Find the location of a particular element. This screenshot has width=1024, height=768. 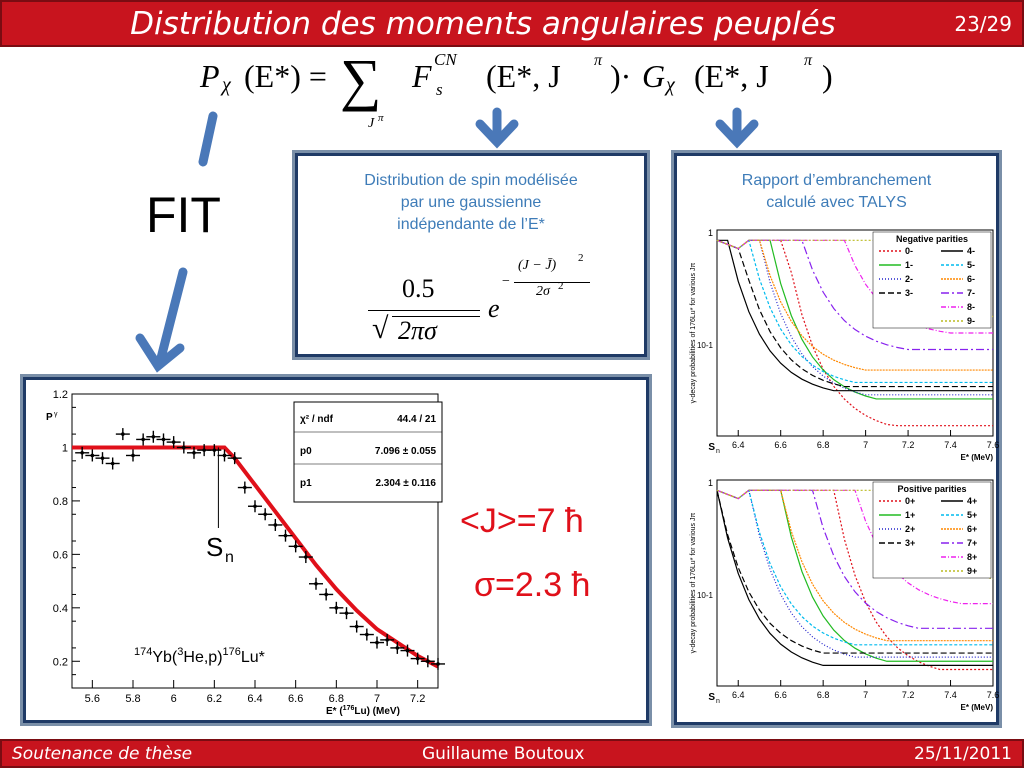

talys-caption-line: calculé avec TALYS is located at coordinates (836, 202).